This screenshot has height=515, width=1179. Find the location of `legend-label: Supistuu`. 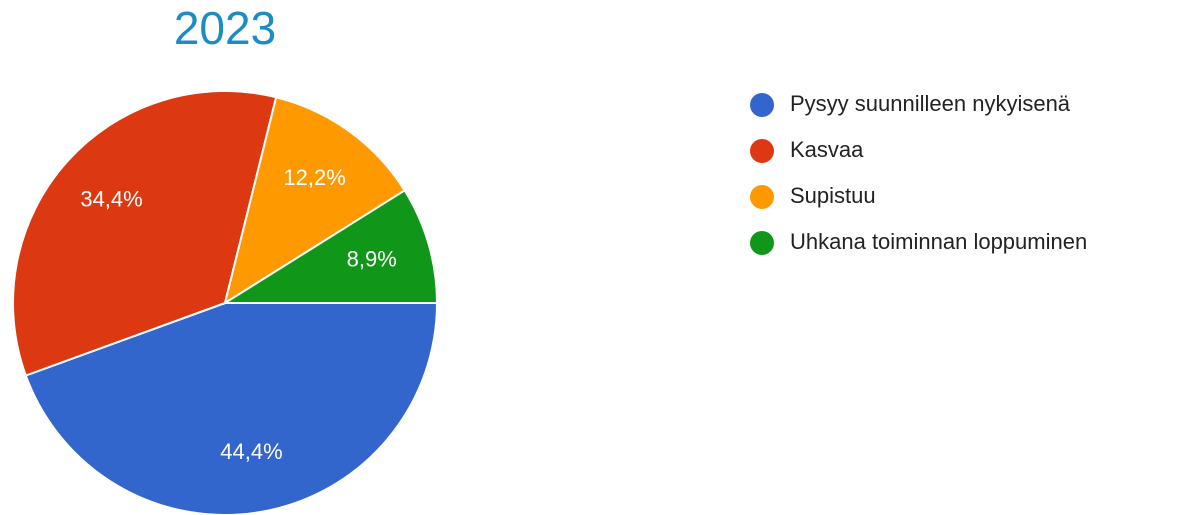

legend-label: Supistuu is located at coordinates (833, 195).